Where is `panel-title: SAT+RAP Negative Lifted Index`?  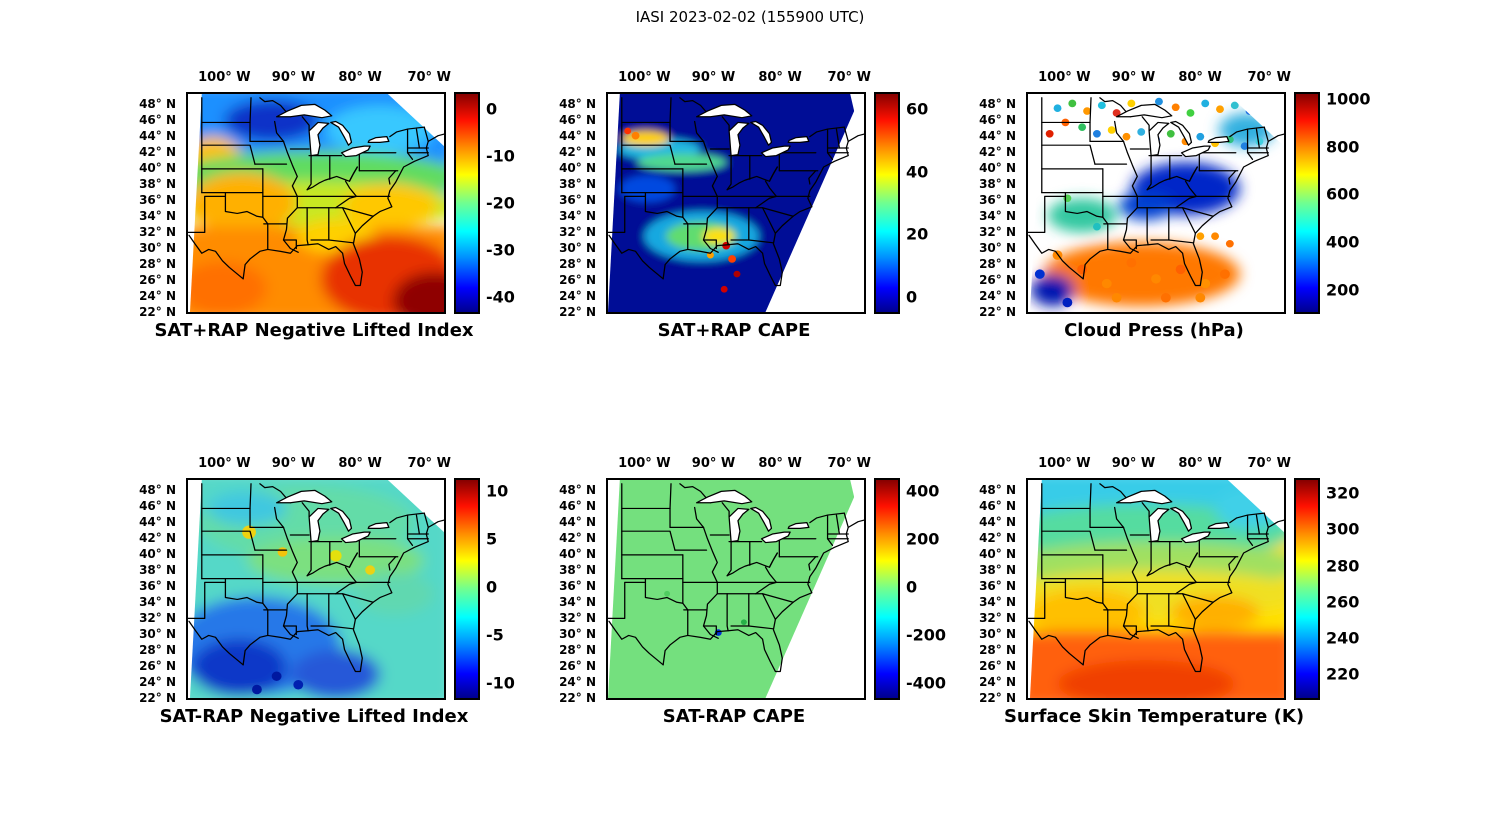
panel-title: SAT+RAP Negative Lifted Index is located at coordinates (314, 330).